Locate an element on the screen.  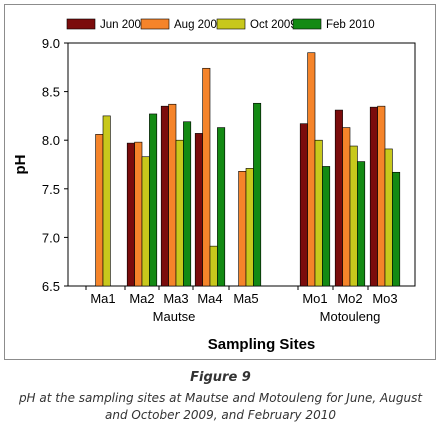
group-label: Motouleng is located at coordinates (350, 316).